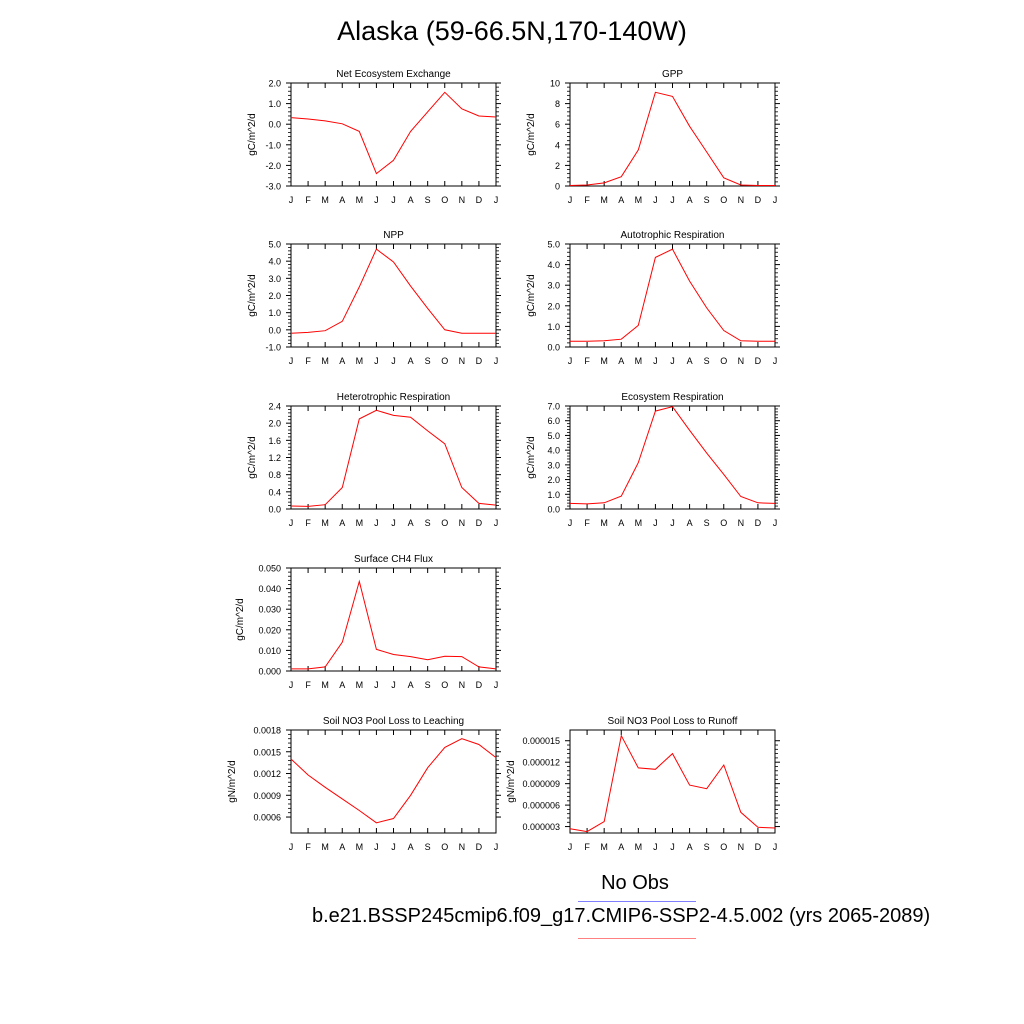 The height and width of the screenshot is (1024, 1024). I want to click on legend-case-line, so click(637, 938).